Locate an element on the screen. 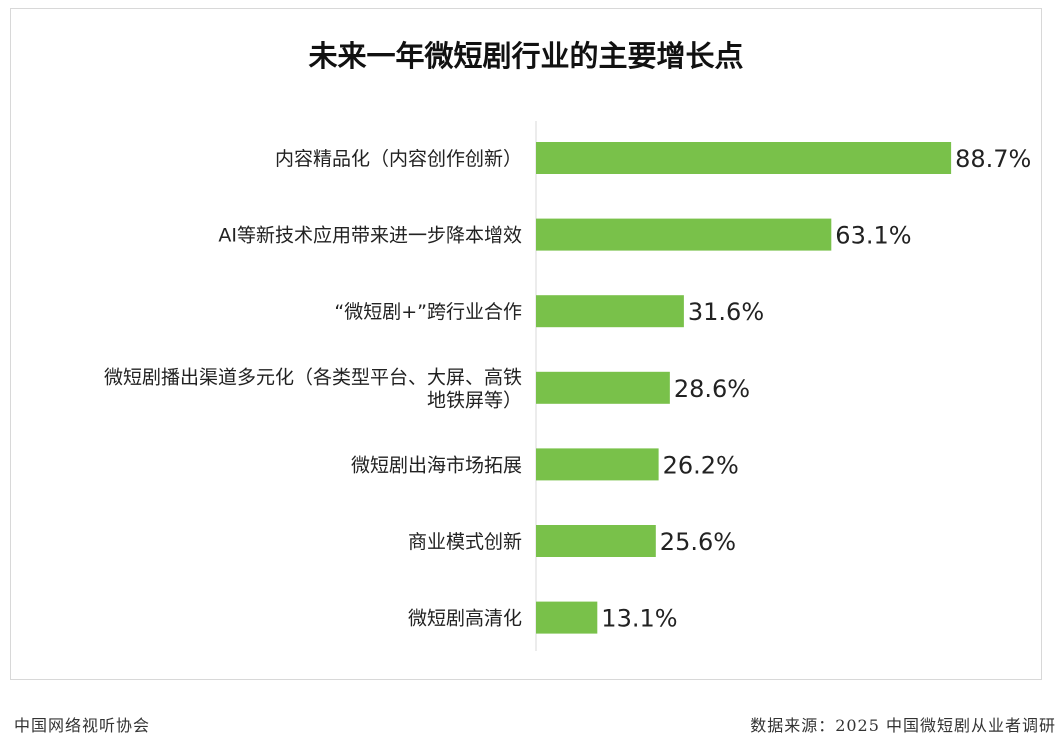 The image size is (1062, 742). value-label: 28.6% is located at coordinates (712, 389).